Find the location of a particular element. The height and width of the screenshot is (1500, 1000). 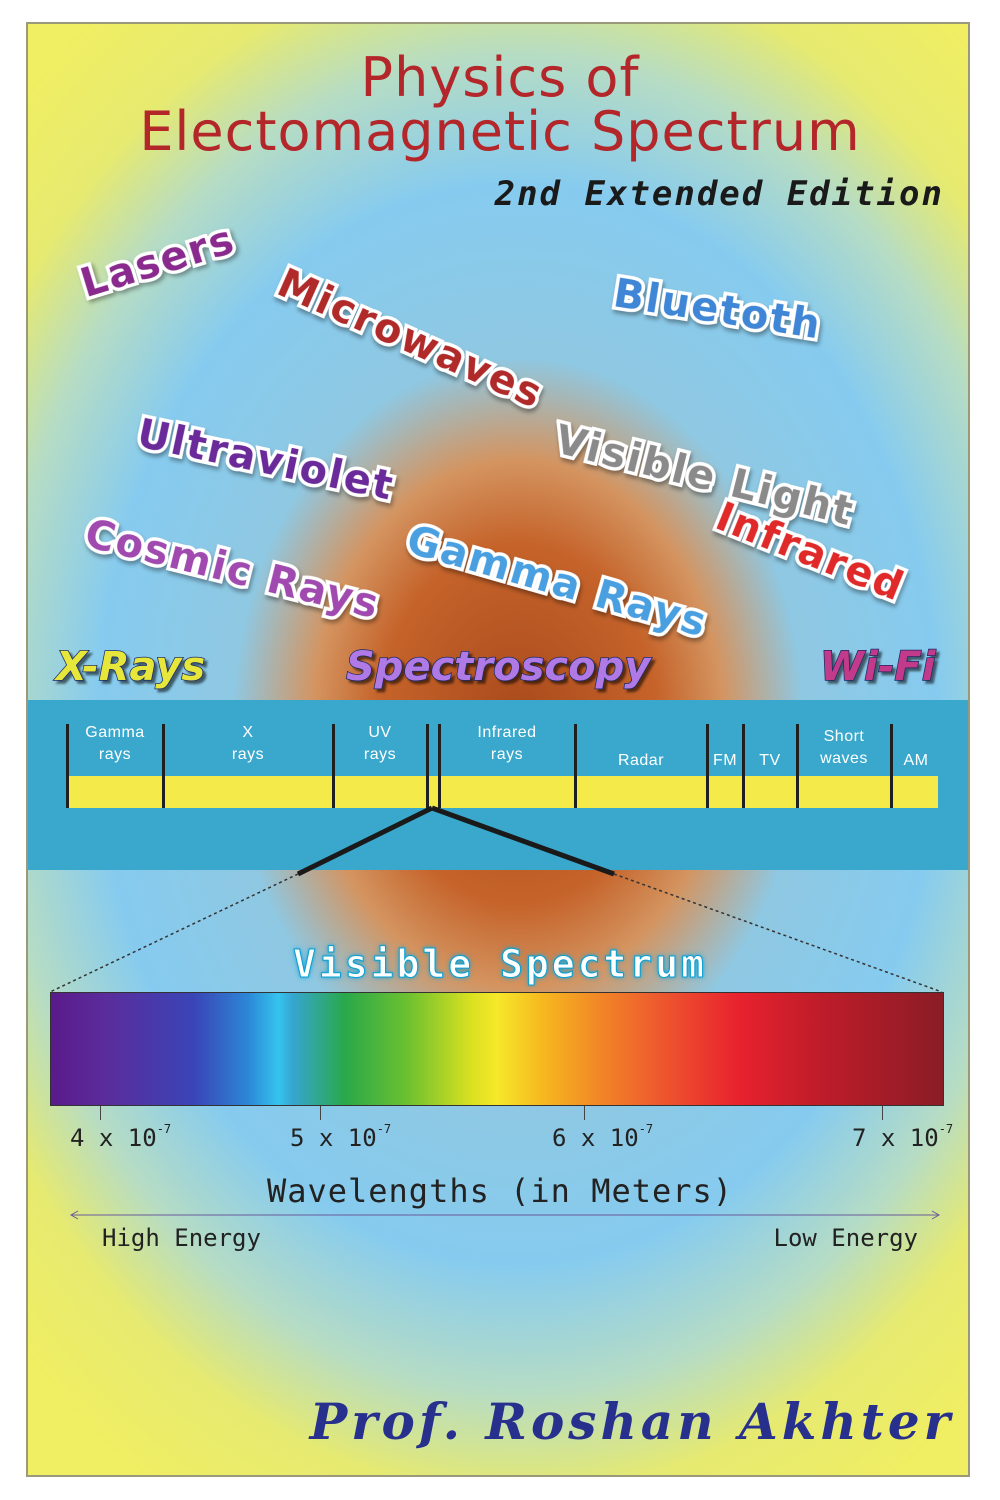

visible-spectrum-gradient-bar is located at coordinates (497, 1049).